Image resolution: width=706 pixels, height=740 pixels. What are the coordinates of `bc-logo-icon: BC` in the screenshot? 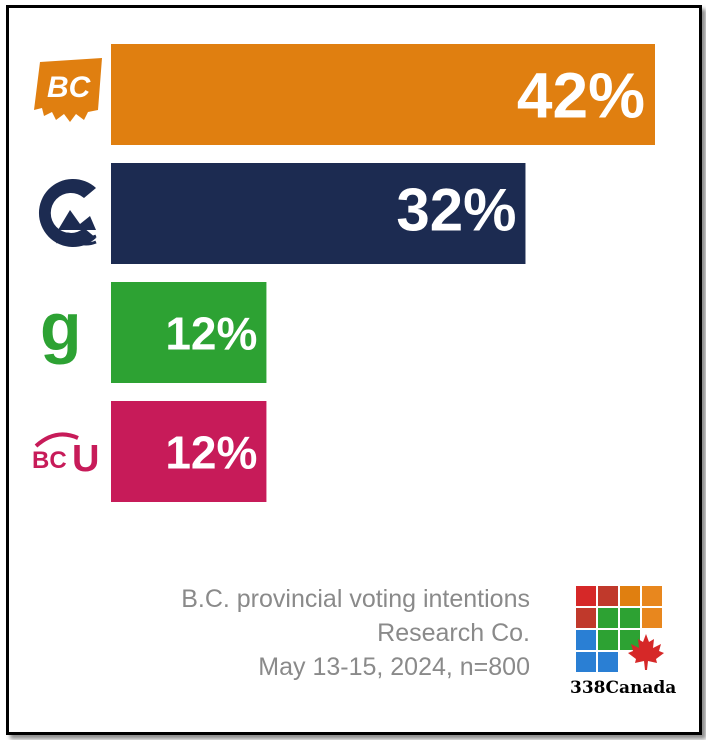 It's located at (68, 90).